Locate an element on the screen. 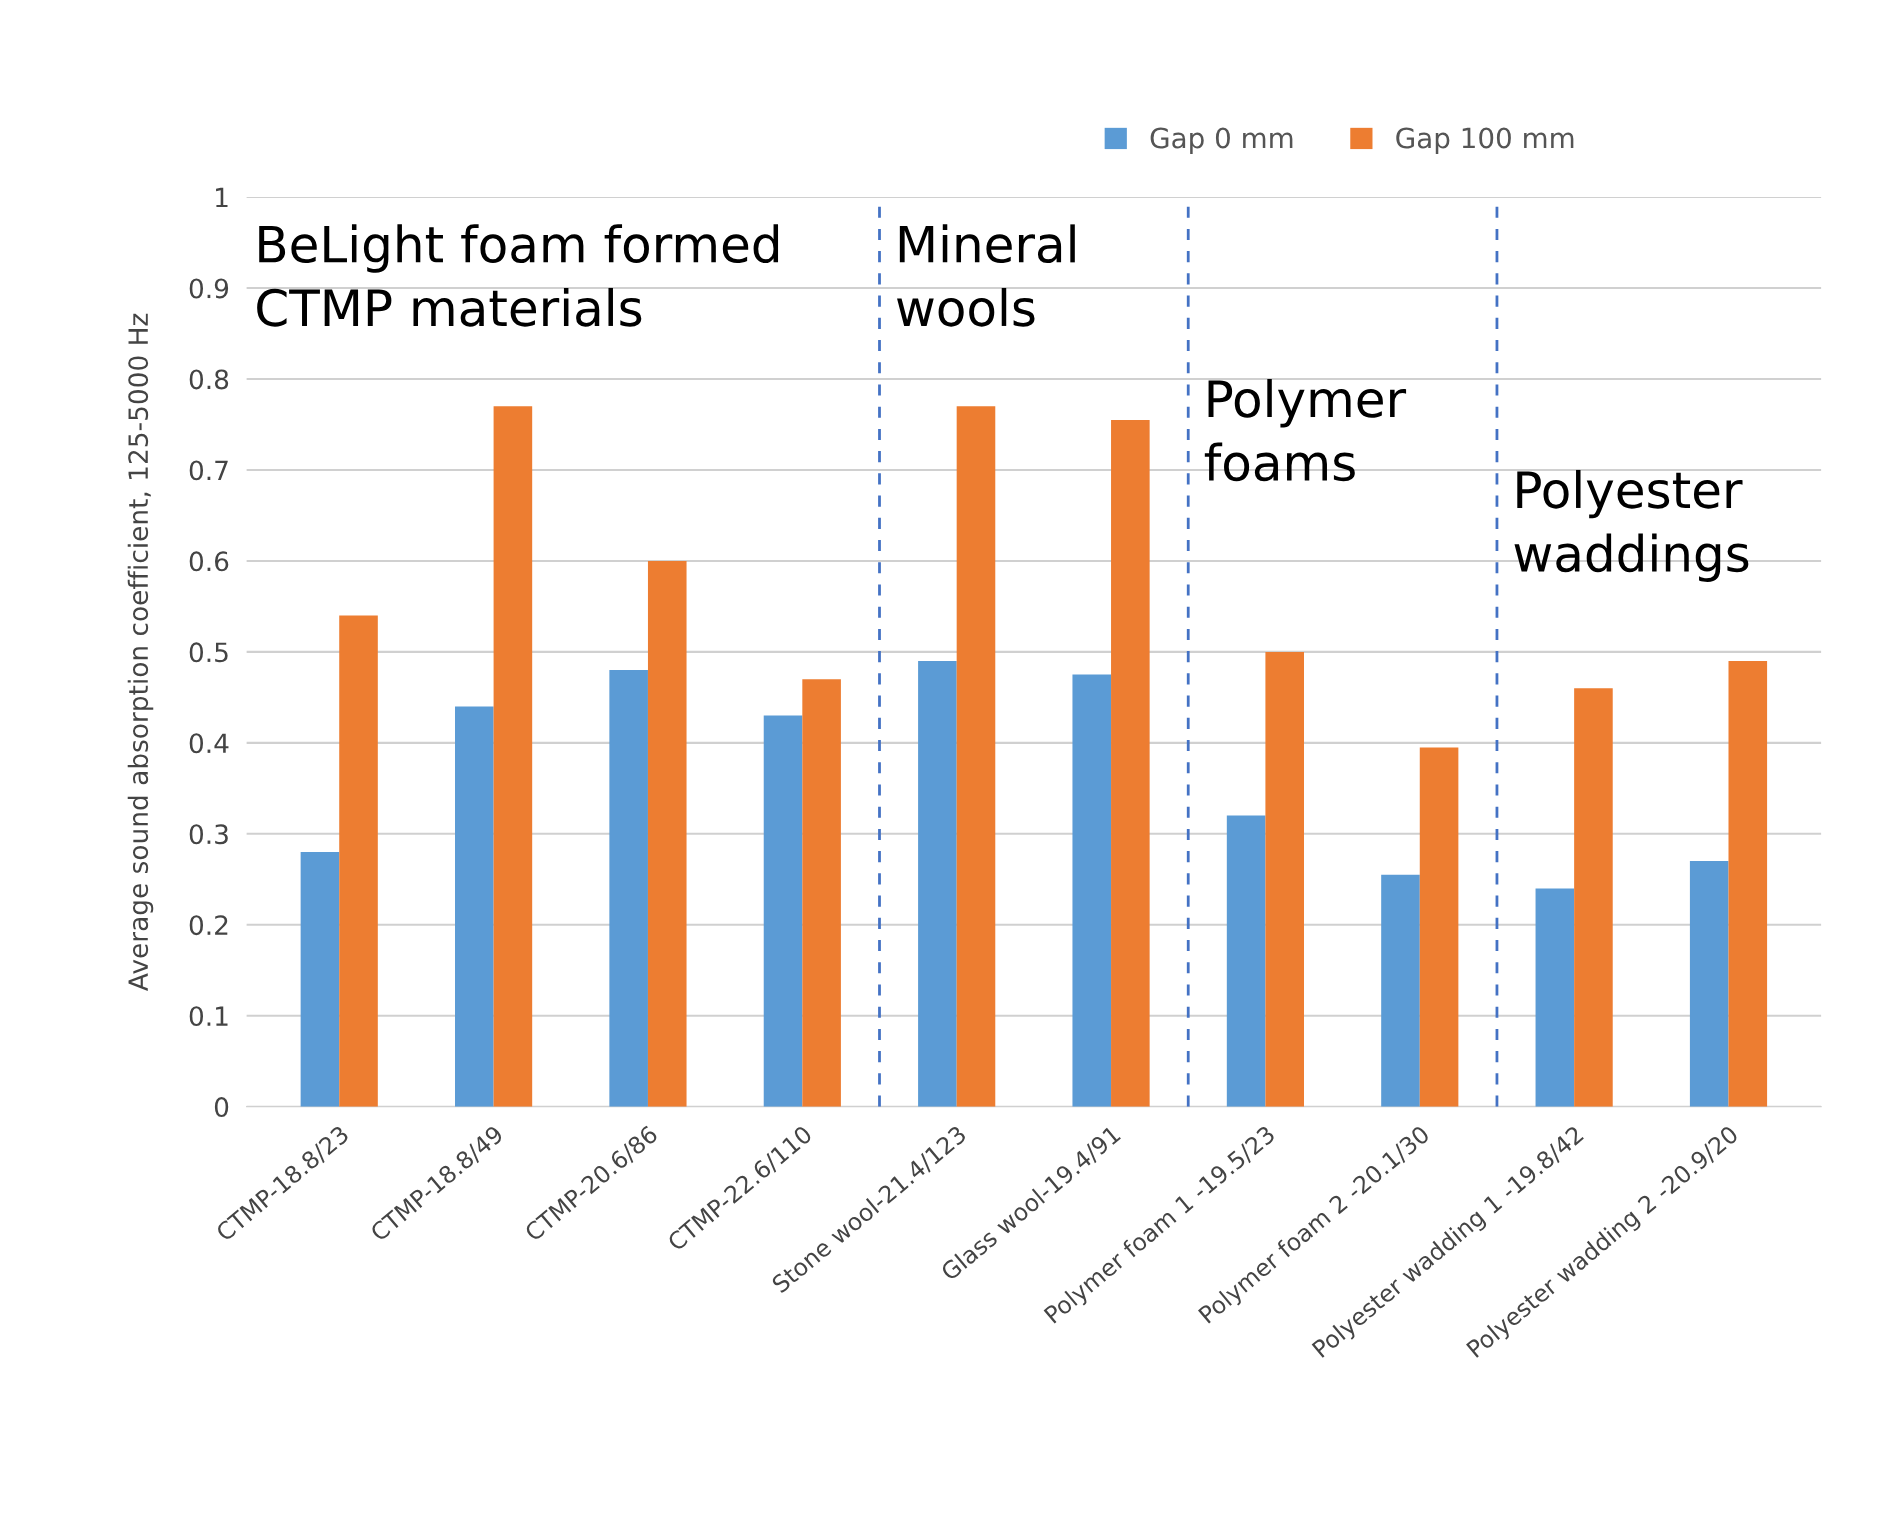 The image size is (1897, 1516). legend-label: Gap 0 mm is located at coordinates (1221, 140).